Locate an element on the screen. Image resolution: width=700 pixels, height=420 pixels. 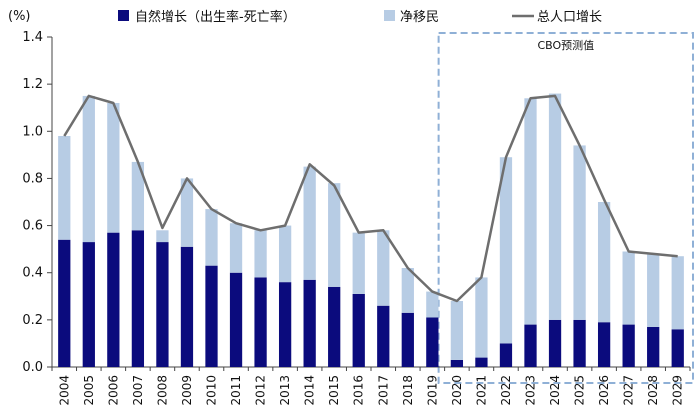
bar-migration-2017 is located at coordinates (383, 268).